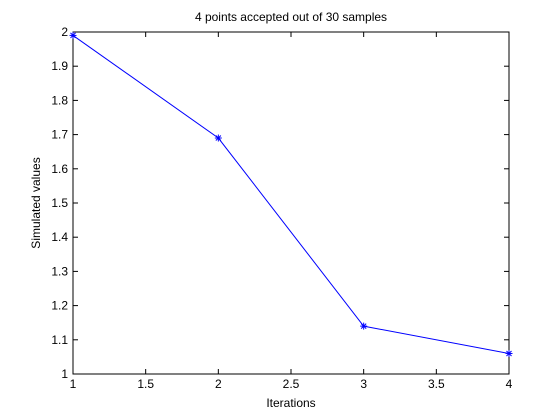 The width and height of the screenshot is (560, 420). Describe the element at coordinates (59, 100) in the screenshot. I see `y-tick-label: 1.8` at that location.